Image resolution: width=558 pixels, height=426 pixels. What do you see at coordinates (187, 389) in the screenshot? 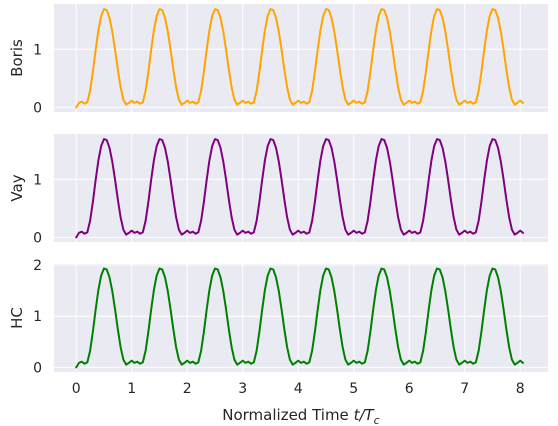
I see `x-tick-label: 2` at bounding box center [187, 389].